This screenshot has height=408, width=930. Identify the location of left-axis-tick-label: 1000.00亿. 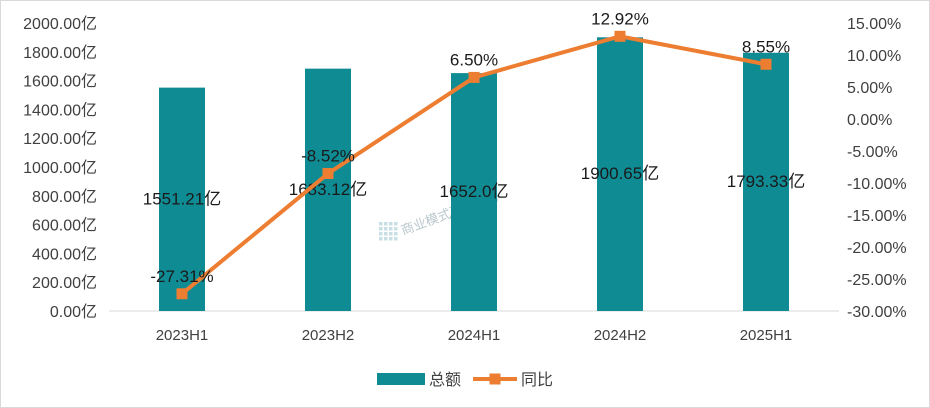
(60, 168).